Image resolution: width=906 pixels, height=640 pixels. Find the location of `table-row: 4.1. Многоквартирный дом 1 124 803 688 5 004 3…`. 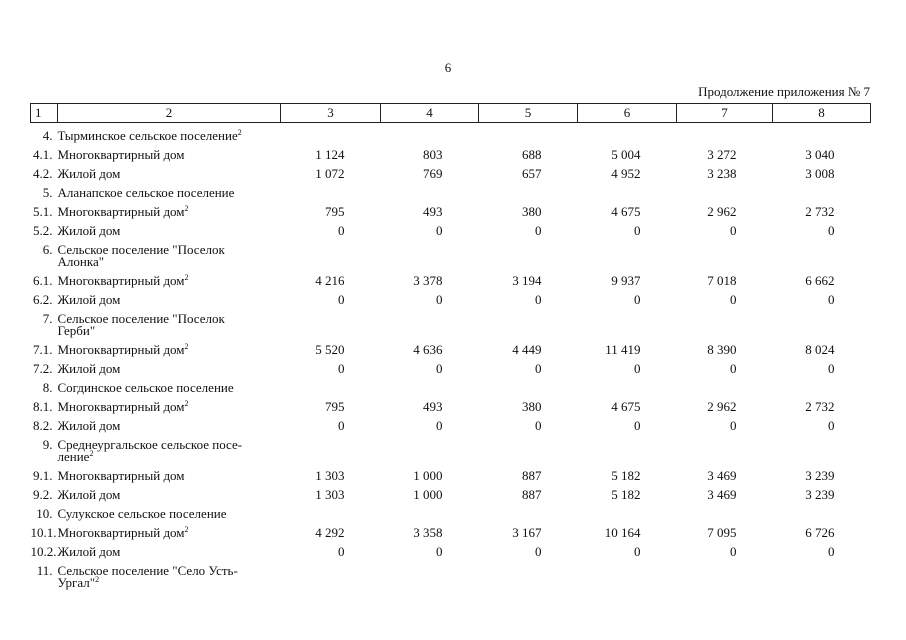

table-row: 4.1. Многоквартирный дом 1 124 803 688 5 004 3… is located at coordinates (451, 151).